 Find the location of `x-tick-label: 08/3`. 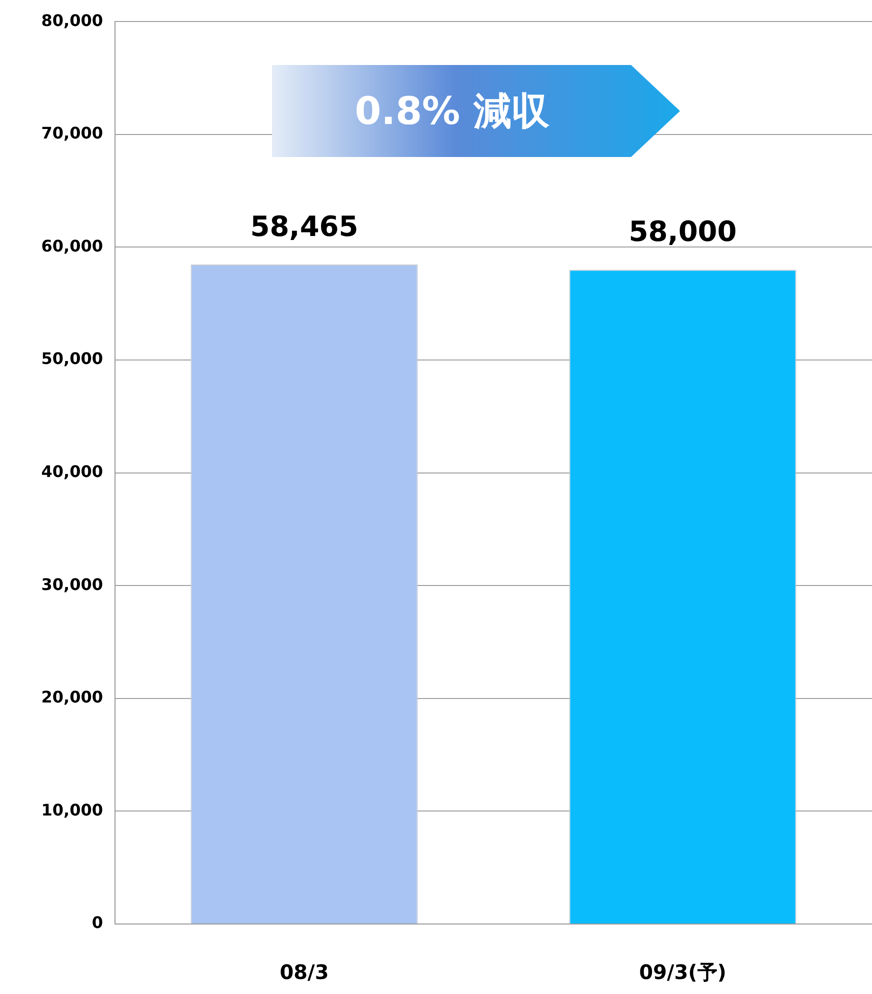

x-tick-label: 08/3 is located at coordinates (304, 972).